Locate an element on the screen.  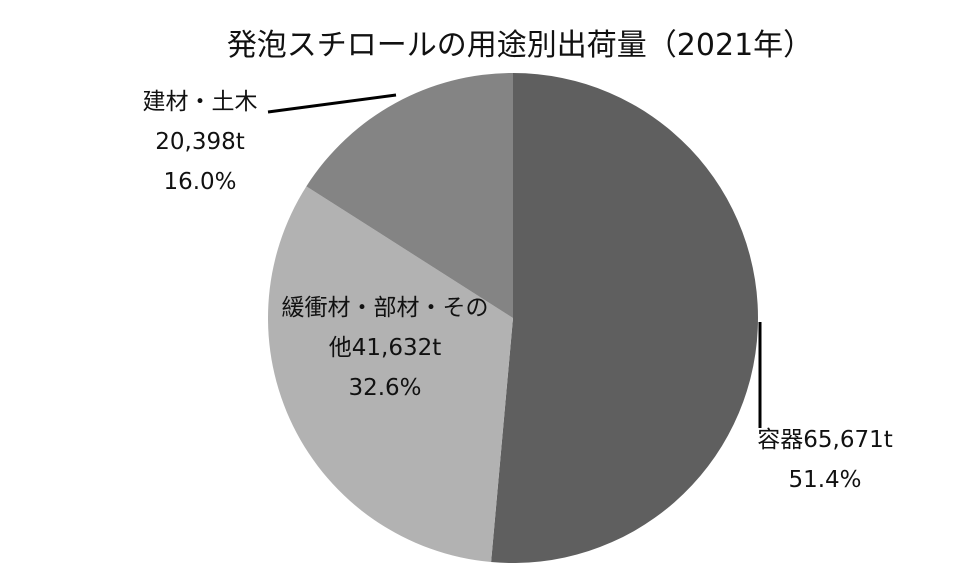
chart-title: 発泡スチロールの用途別出荷量（2021年） is located at coordinates (520, 45).